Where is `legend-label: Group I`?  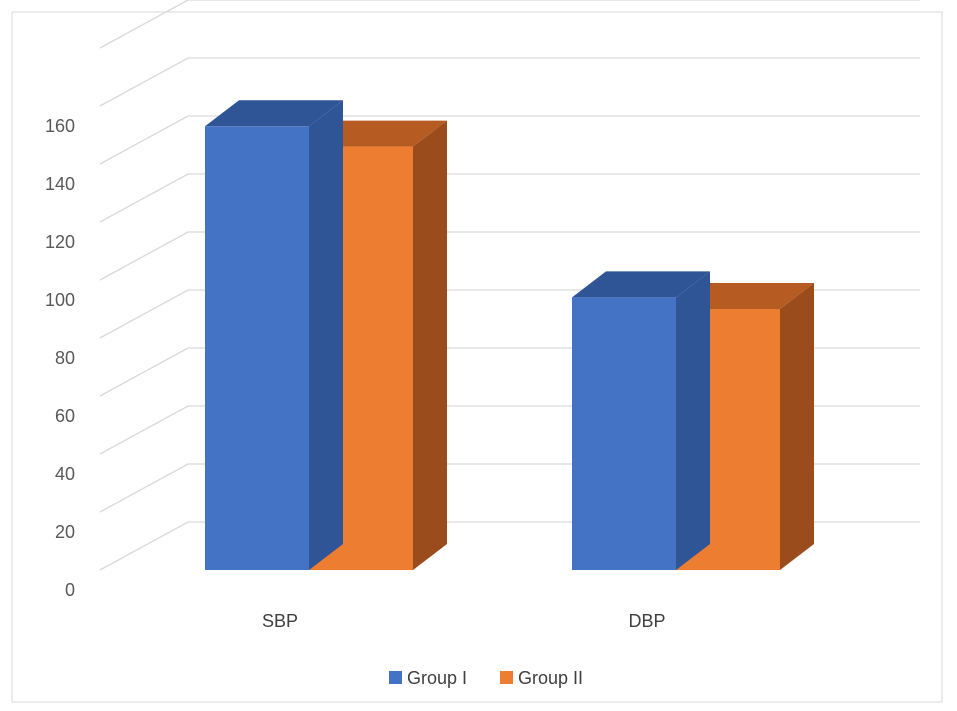
legend-label: Group I is located at coordinates (437, 678).